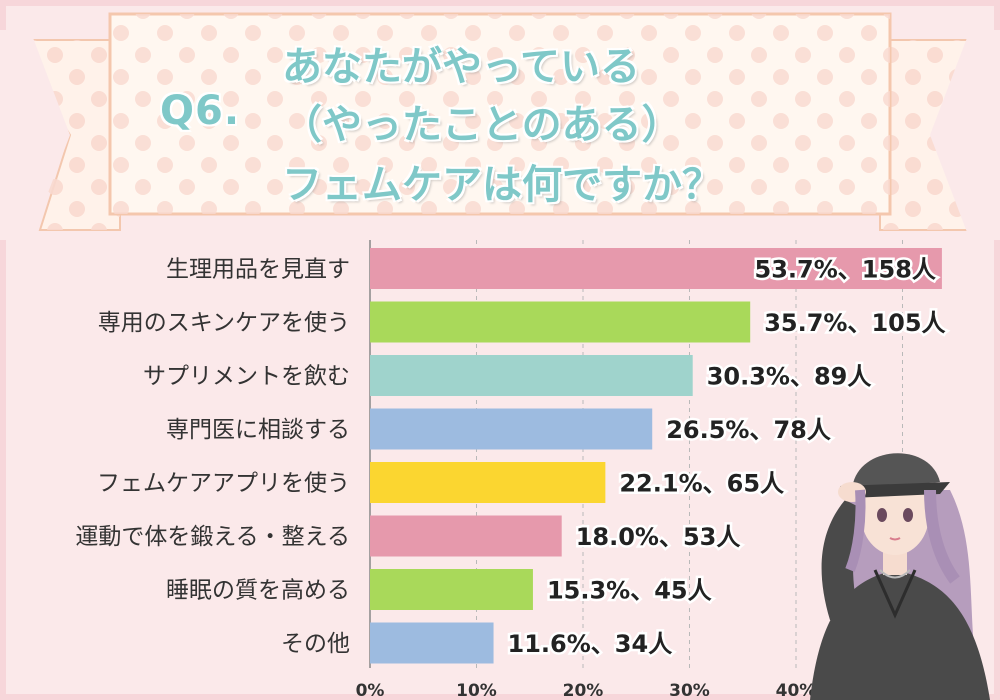 The height and width of the screenshot is (700, 1000). I want to click on data-label: 22.1%、65人, so click(701, 484).